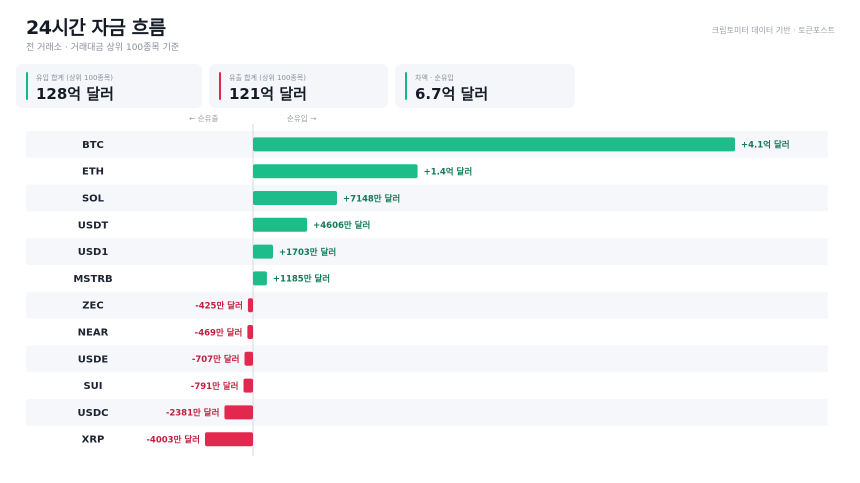 The width and height of the screenshot is (860, 483). Describe the element at coordinates (93, 252) in the screenshot. I see `category-label-usd1: USD1` at that location.